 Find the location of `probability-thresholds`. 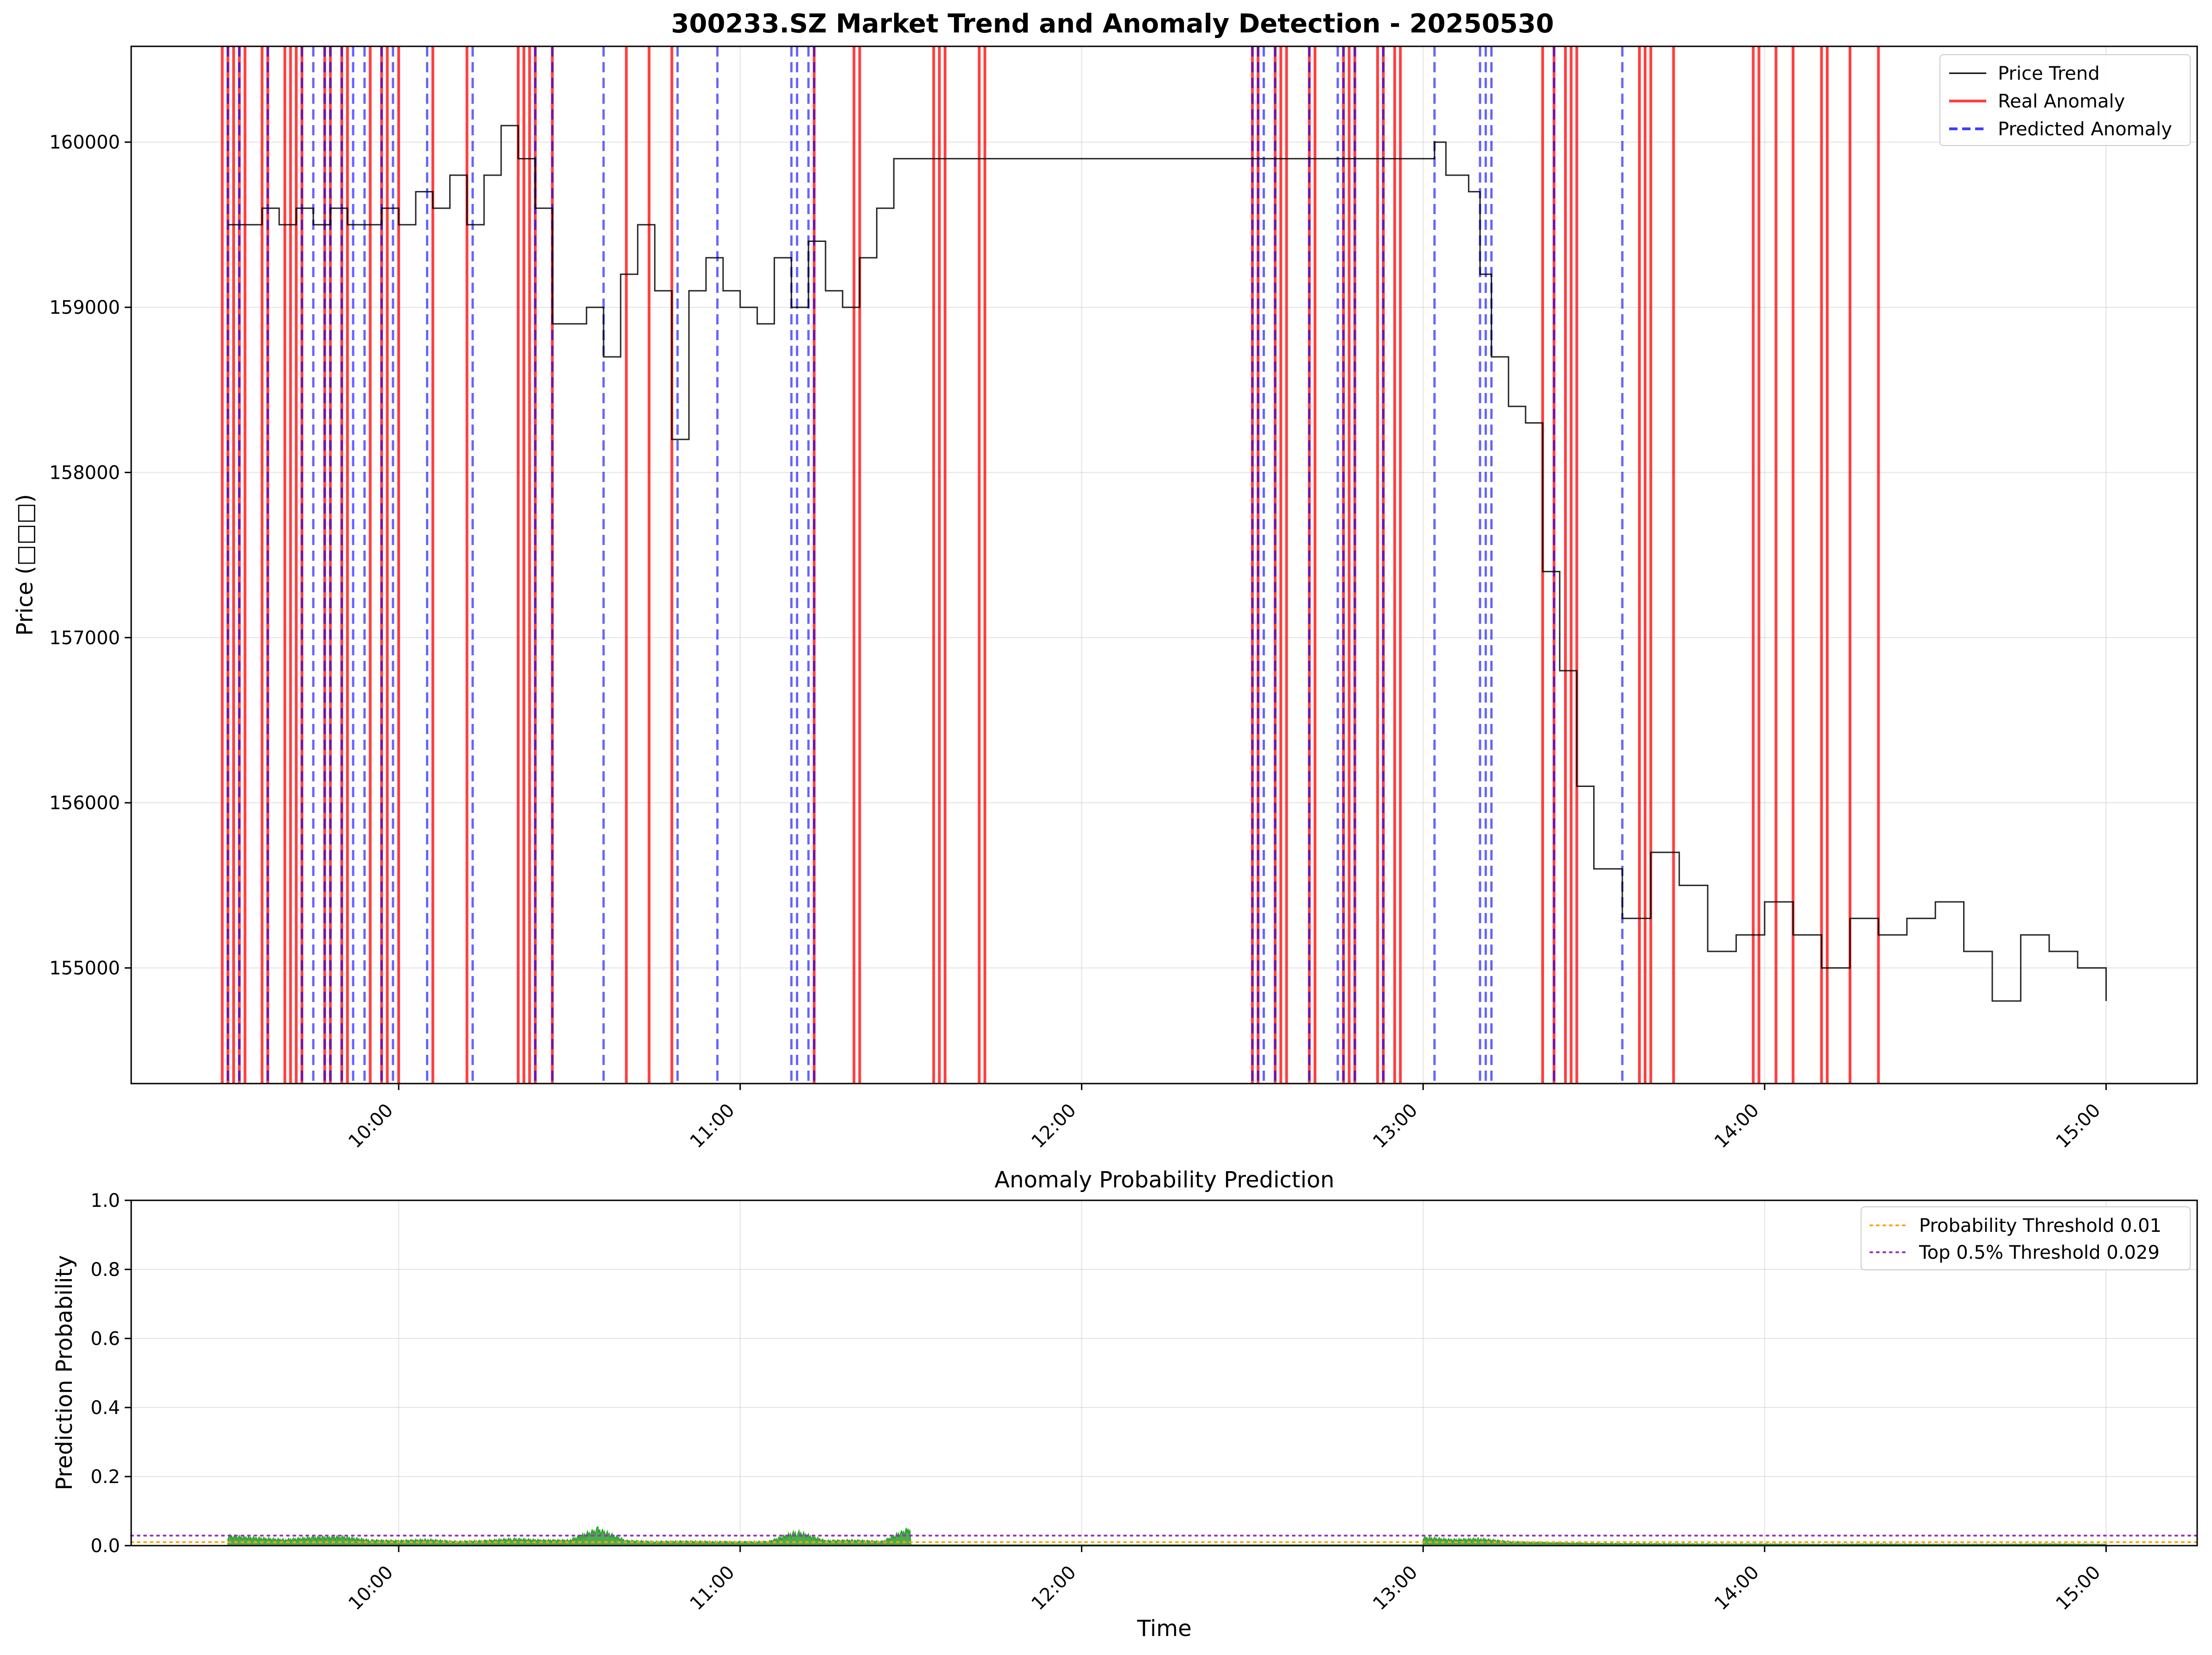

probability-thresholds is located at coordinates (1164, 1539).